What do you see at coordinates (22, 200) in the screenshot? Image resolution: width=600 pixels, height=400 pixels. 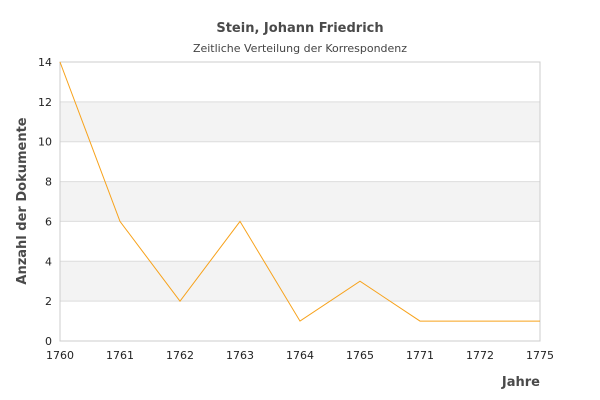 I see `y-axis-title: Anzahl der Dokumente` at bounding box center [22, 200].